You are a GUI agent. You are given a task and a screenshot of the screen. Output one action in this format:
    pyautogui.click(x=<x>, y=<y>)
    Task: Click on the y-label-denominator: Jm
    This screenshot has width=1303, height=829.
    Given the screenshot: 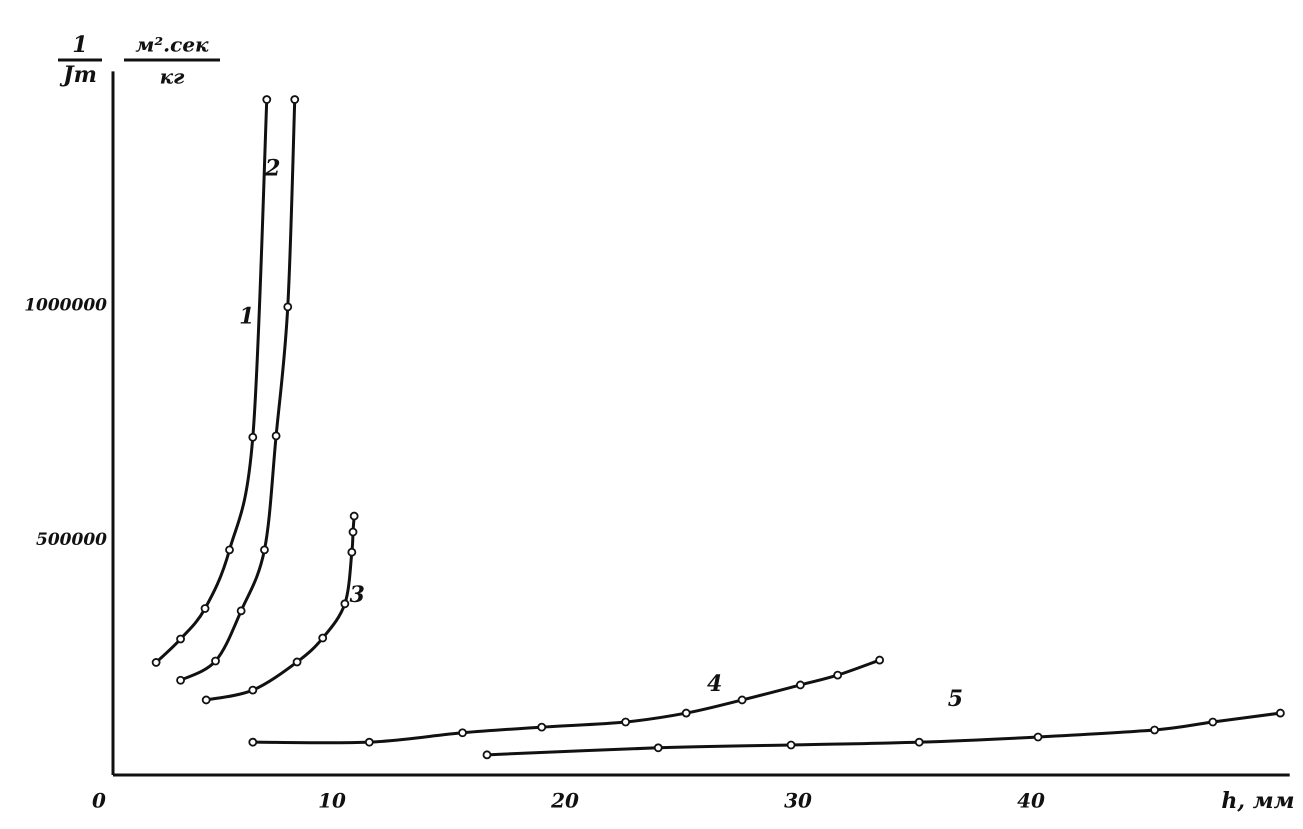 What is the action you would take?
    pyautogui.click(x=78, y=75)
    